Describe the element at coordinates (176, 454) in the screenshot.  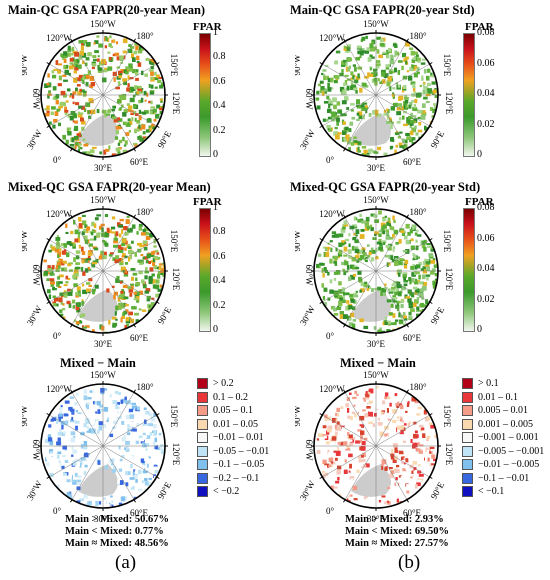
I see `longitude-label: 120°E` at that location.